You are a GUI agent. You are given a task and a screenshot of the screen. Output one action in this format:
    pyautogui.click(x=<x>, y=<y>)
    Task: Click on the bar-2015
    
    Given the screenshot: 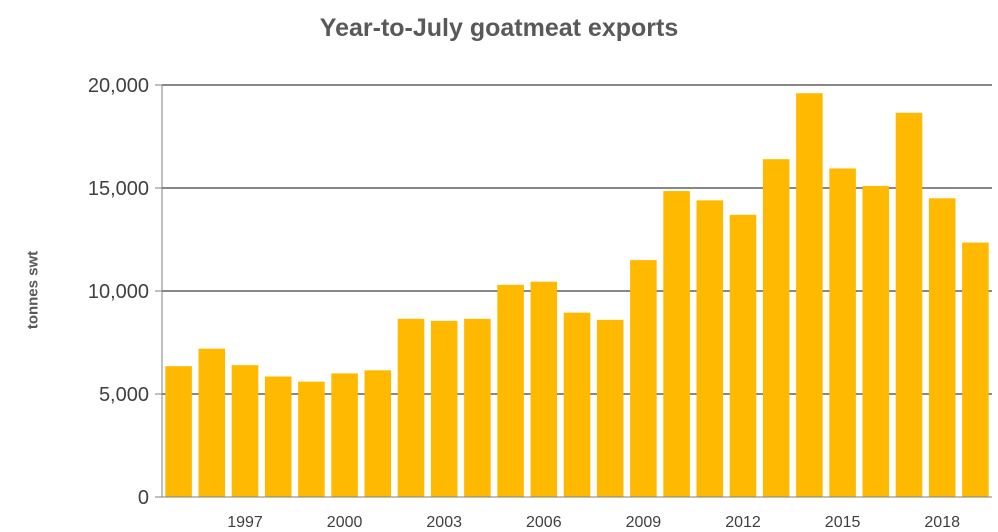 What is the action you would take?
    pyautogui.click(x=842, y=332)
    